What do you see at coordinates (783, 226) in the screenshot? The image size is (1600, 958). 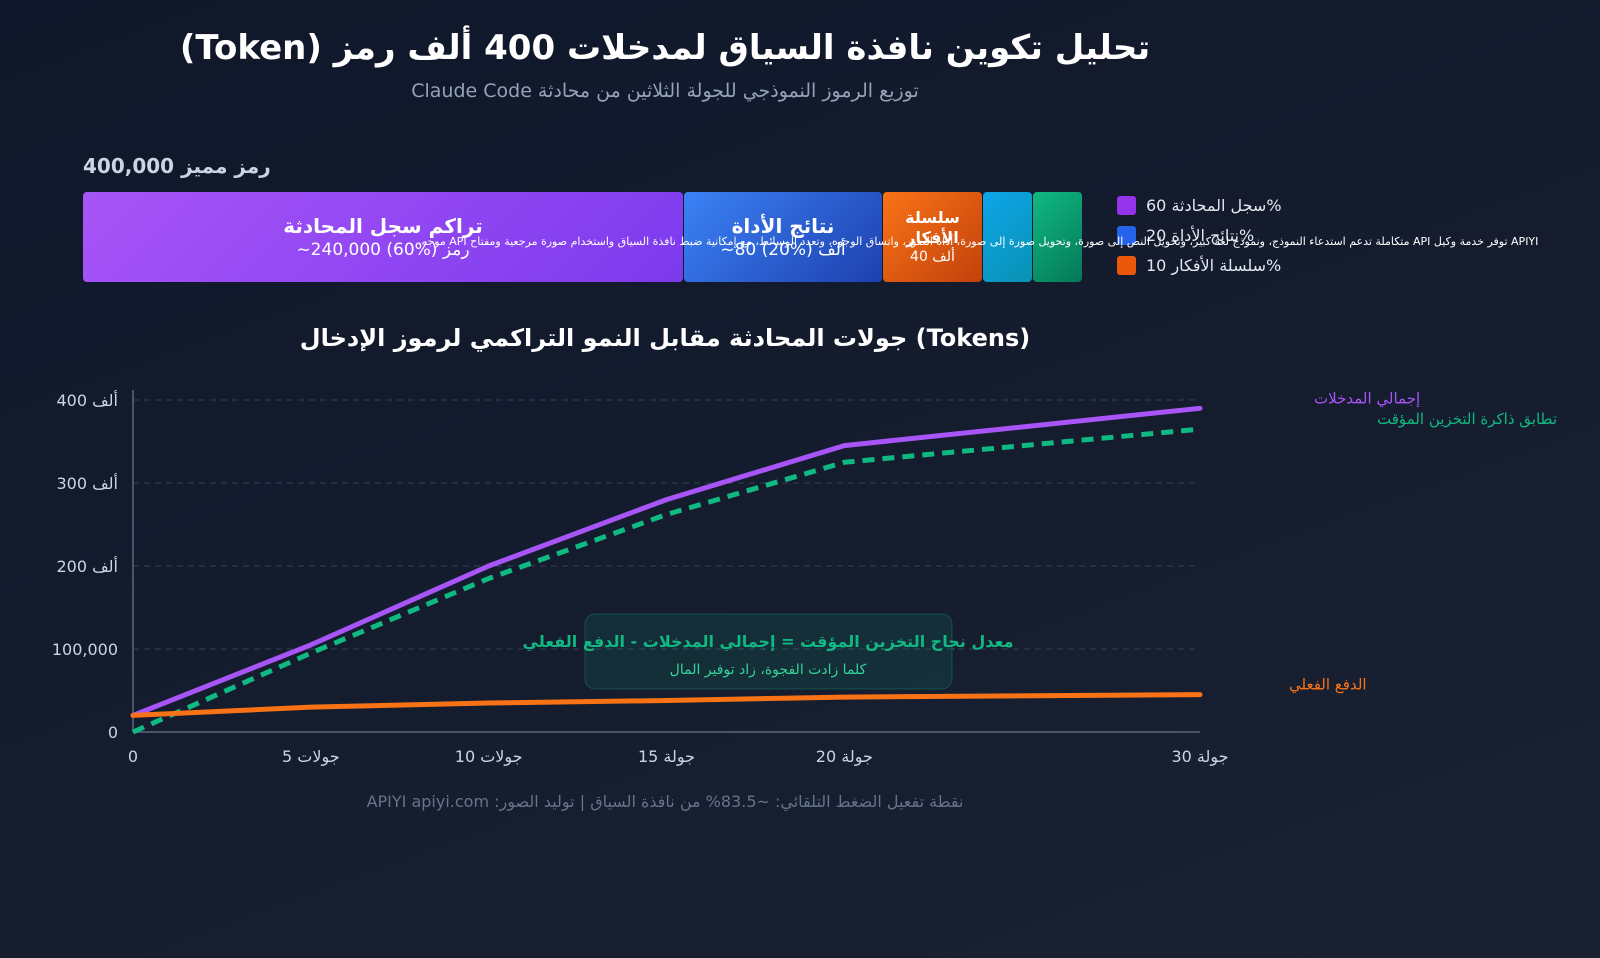 I see `segment-title: نتائج الأداة` at bounding box center [783, 226].